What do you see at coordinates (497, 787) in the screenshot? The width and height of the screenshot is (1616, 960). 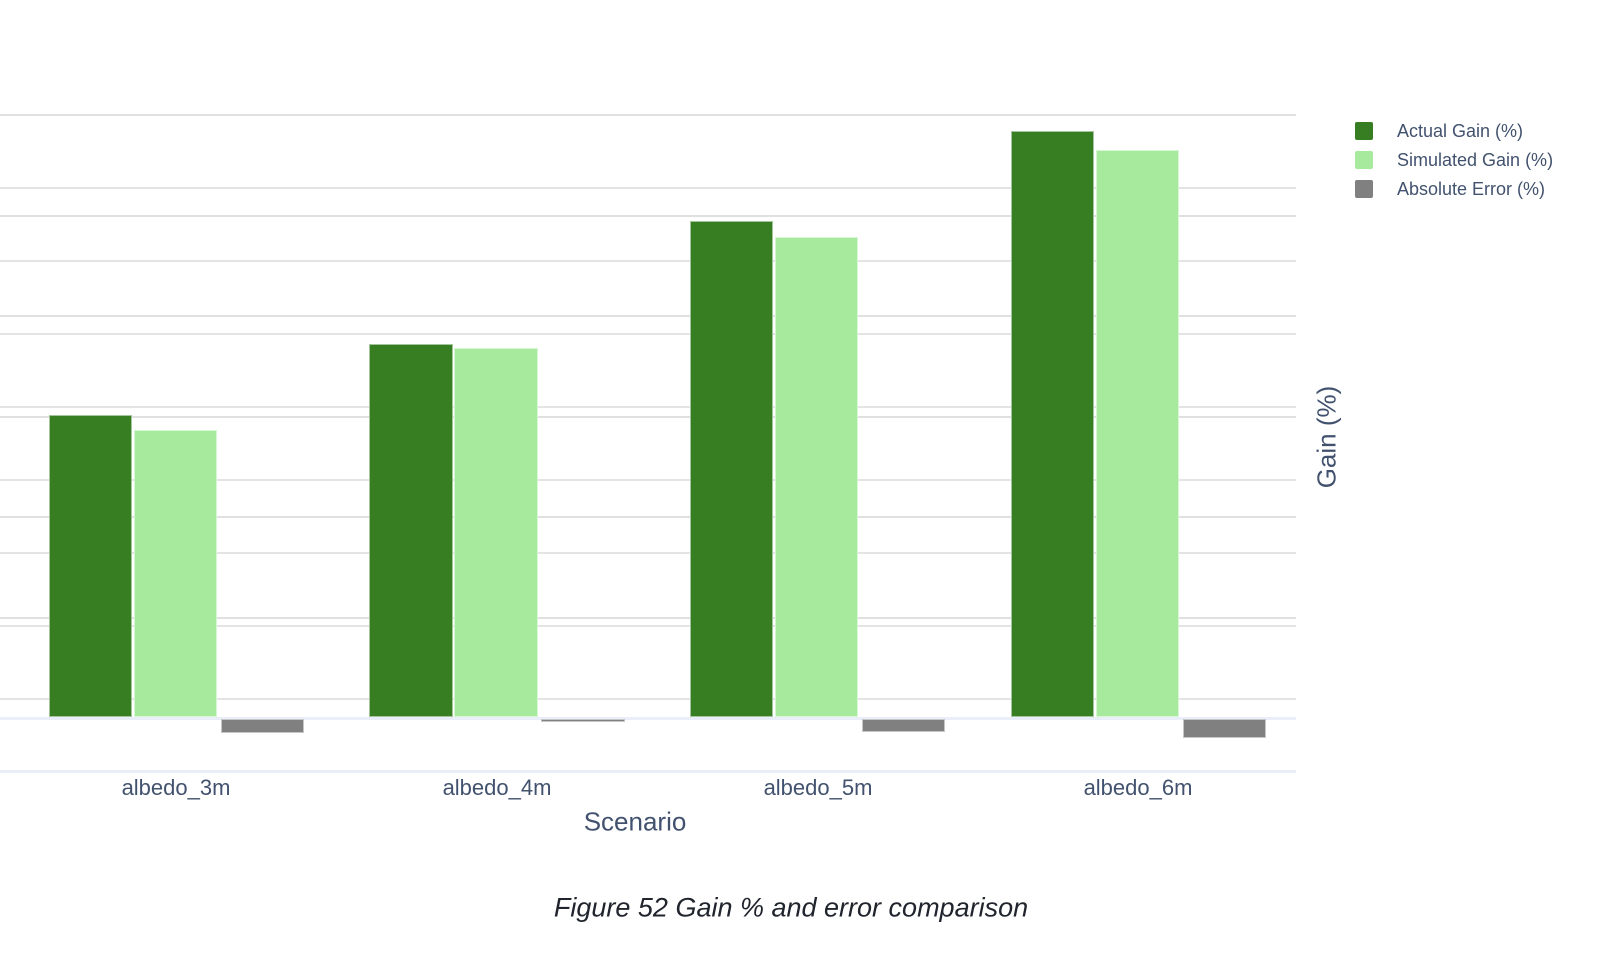 I see `x-tick-label: albedo_4m` at bounding box center [497, 787].